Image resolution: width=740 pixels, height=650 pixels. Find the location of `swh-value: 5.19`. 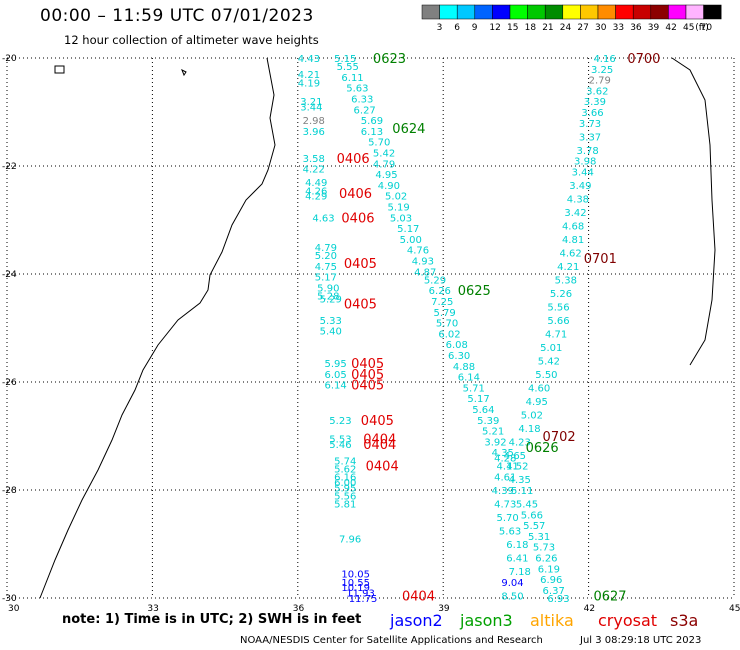

swh-value: 5.19 is located at coordinates (398, 208).